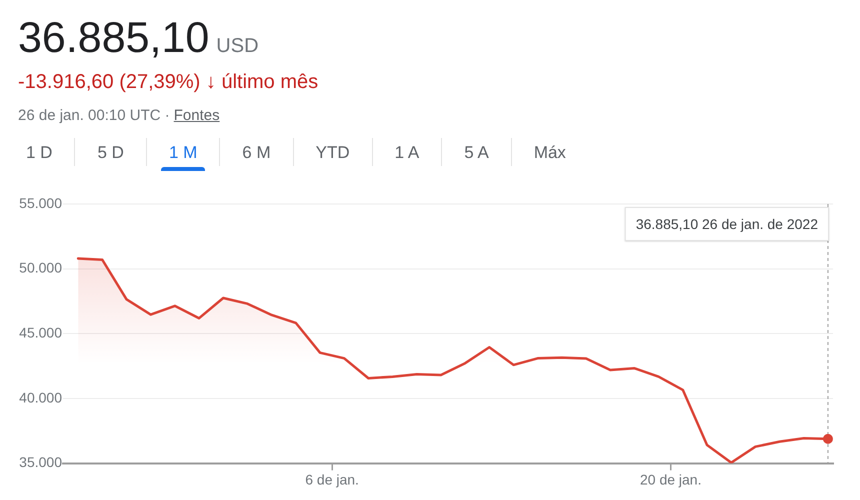  What do you see at coordinates (110, 152) in the screenshot?
I see `text: 5 D` at bounding box center [110, 152].